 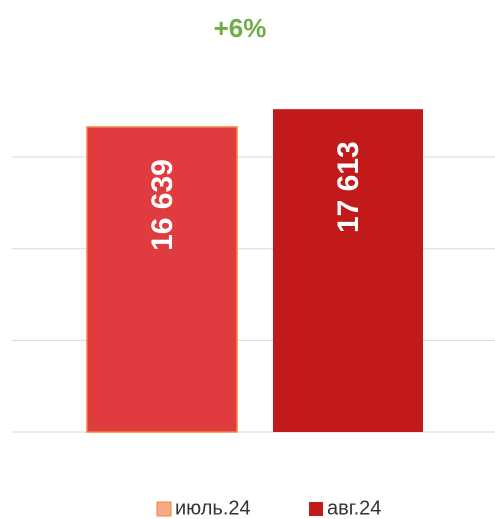 I want to click on chart-title: +6%, so click(x=240, y=28).